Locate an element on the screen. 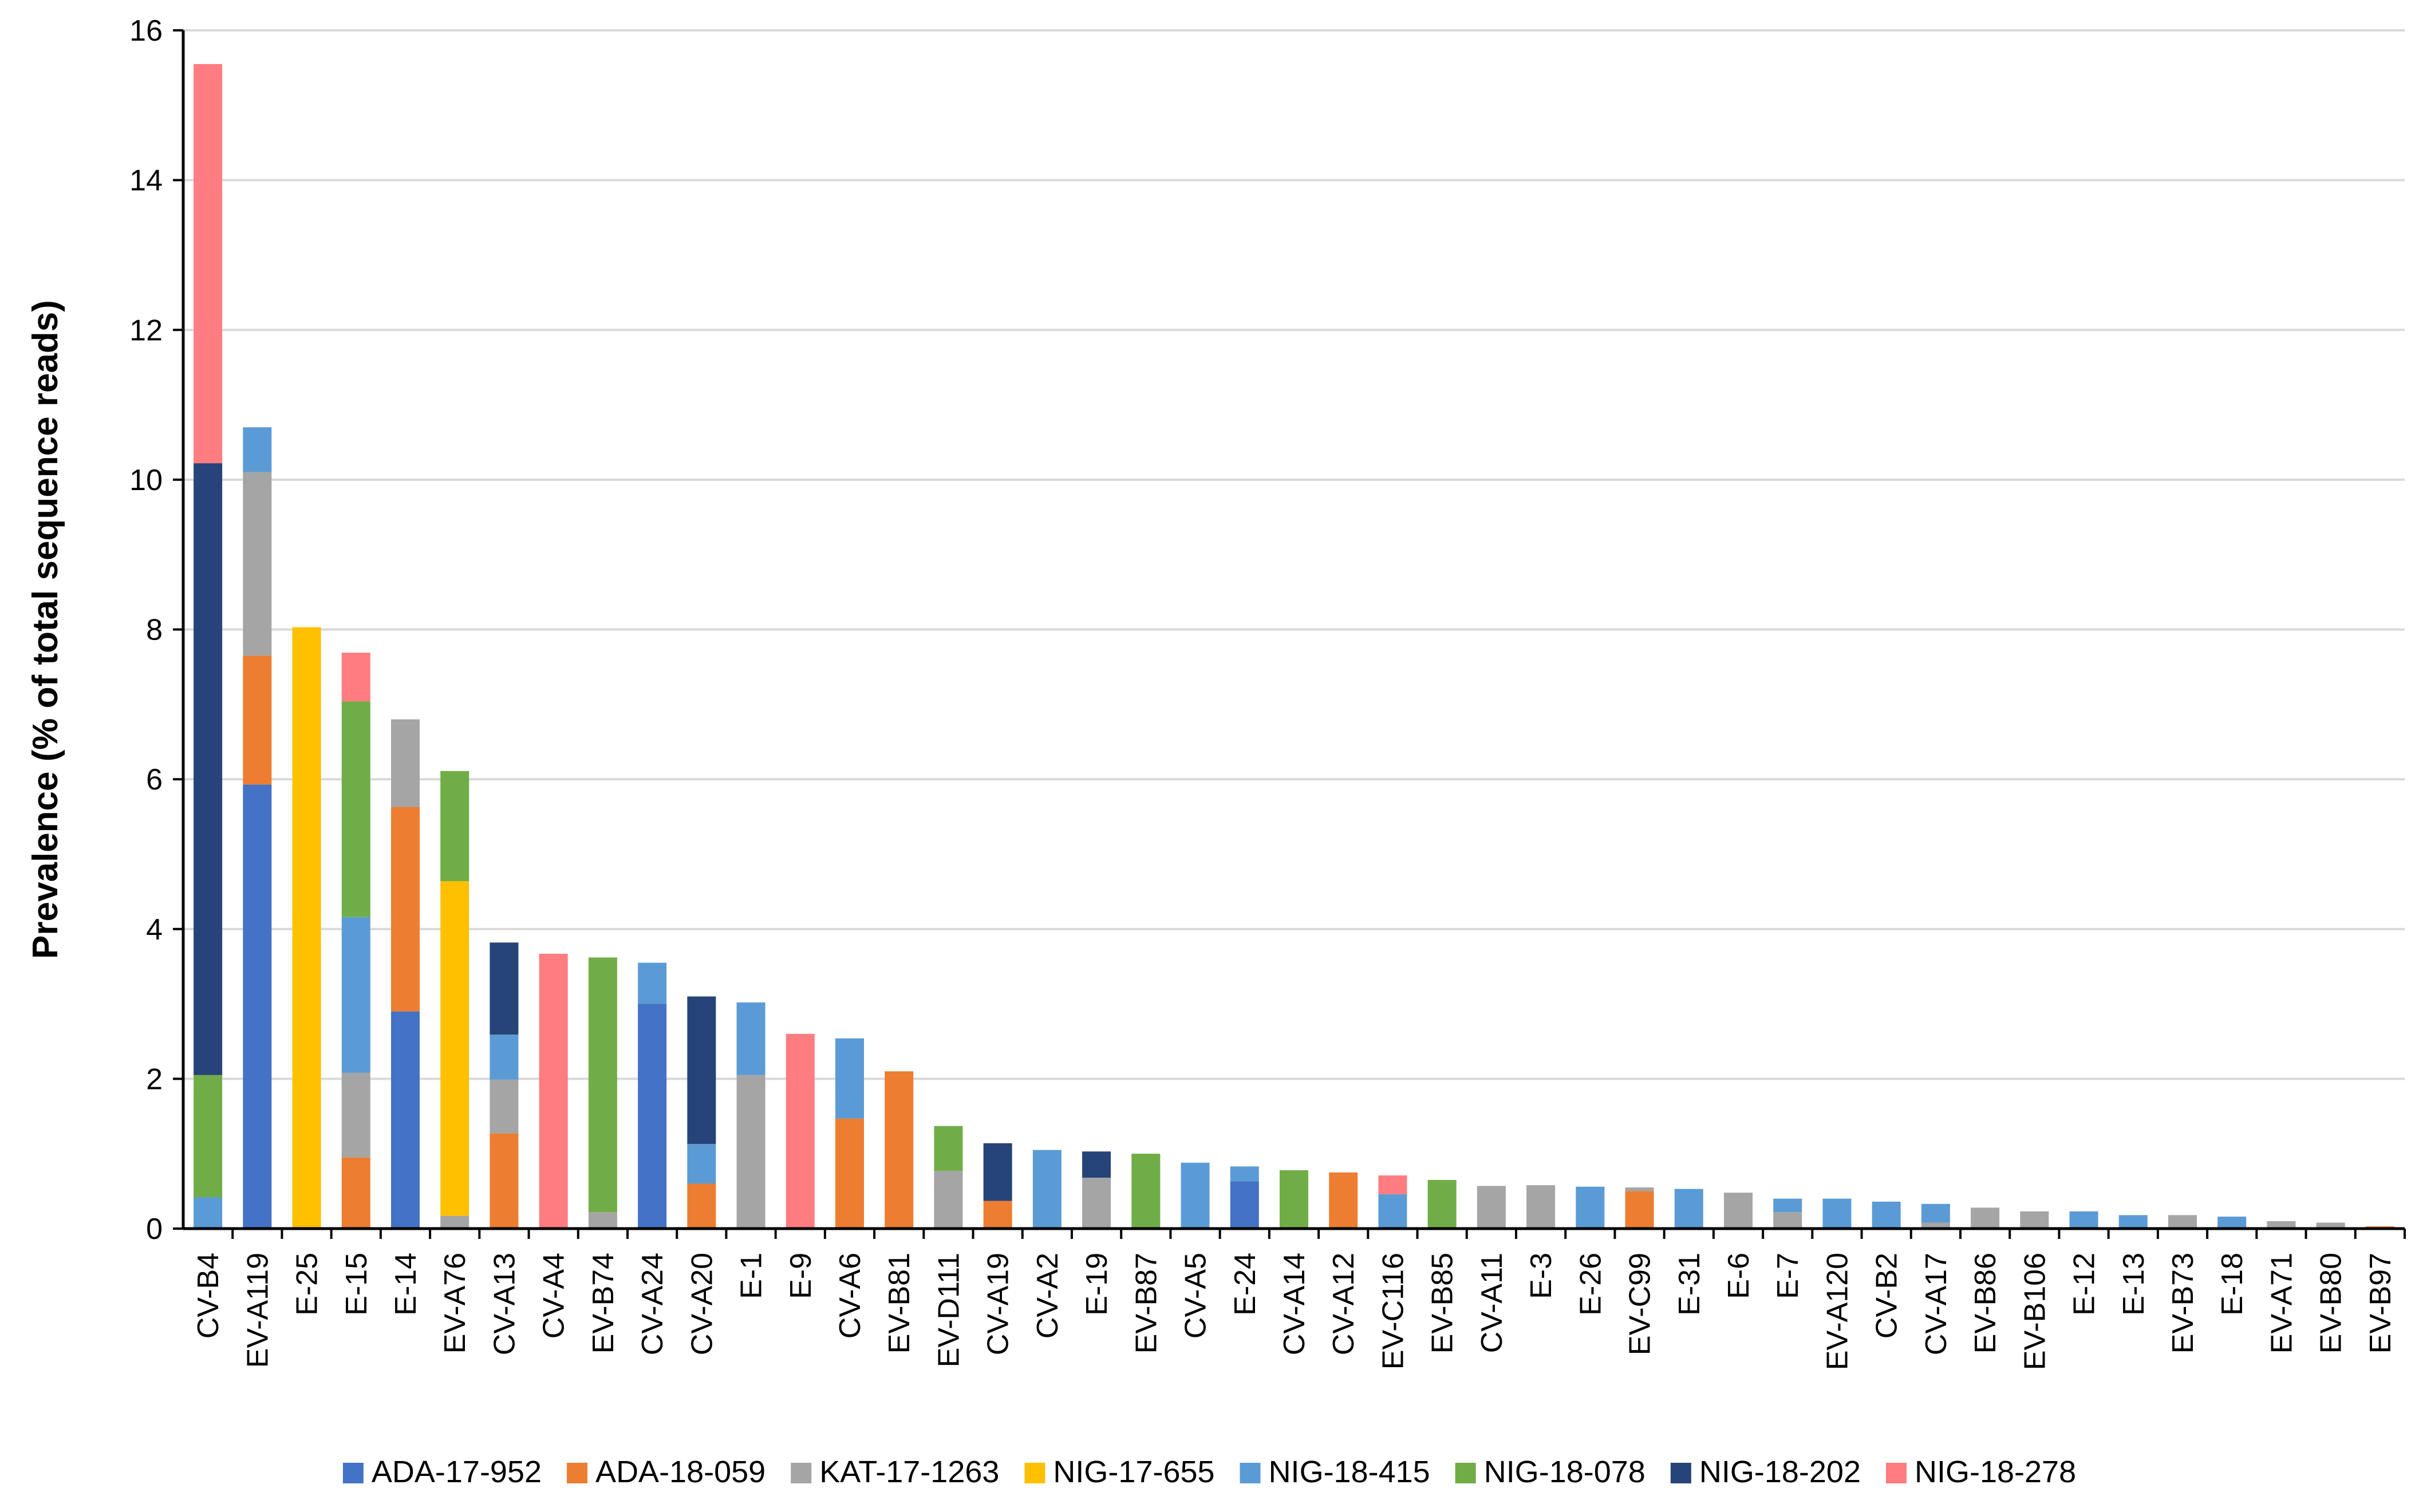 The width and height of the screenshot is (2419, 1512). x-tick-label: CV-A13 is located at coordinates (504, 1304).